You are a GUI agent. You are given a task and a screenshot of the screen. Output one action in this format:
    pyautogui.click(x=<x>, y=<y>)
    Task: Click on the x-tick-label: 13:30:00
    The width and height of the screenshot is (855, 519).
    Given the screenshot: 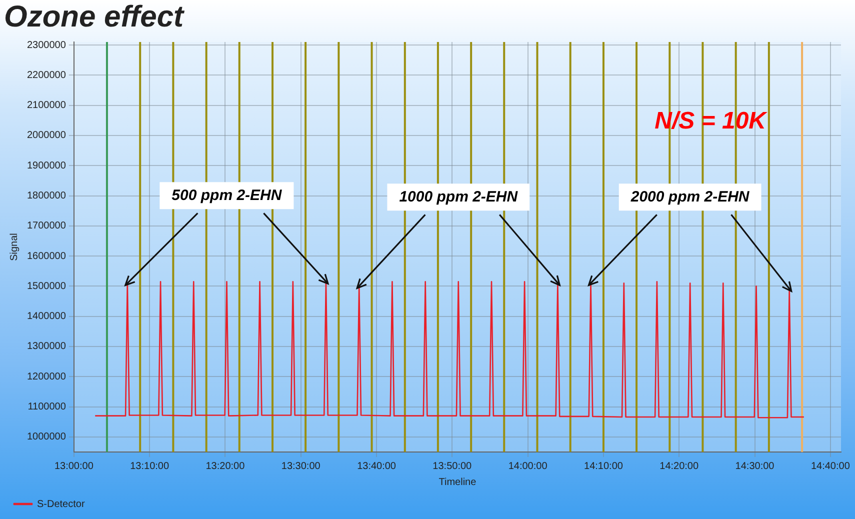 What is the action you would take?
    pyautogui.click(x=301, y=466)
    